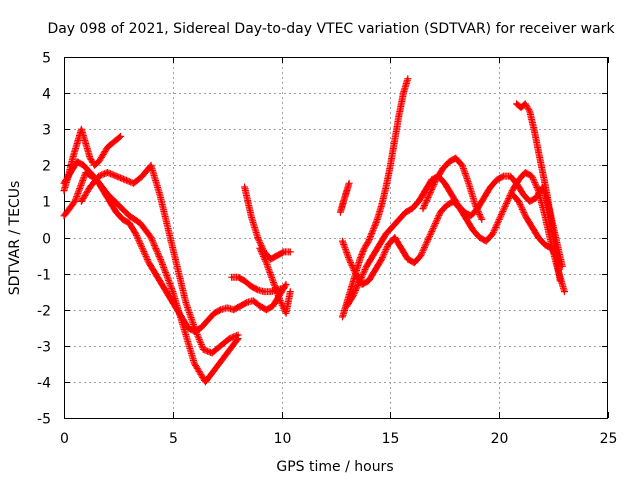 Image resolution: width=640 pixels, height=480 pixels. I want to click on y-axis-label: SDTVAR / TECUs, so click(15, 238).